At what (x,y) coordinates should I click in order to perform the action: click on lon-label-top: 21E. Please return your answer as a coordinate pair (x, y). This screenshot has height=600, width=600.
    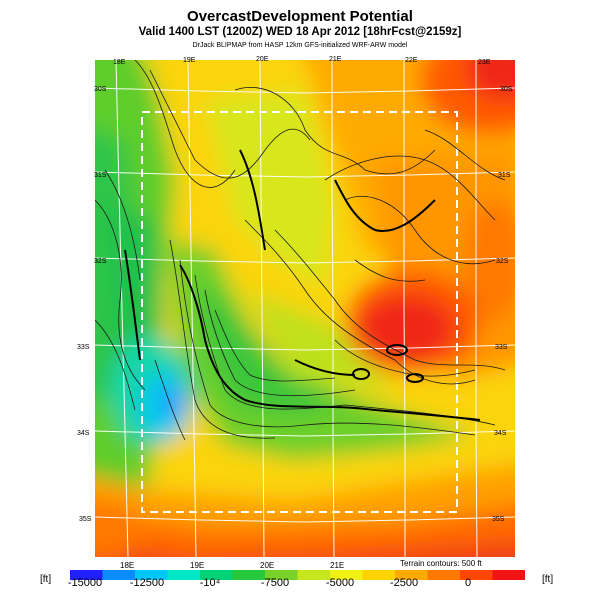
    Looking at the image, I should click on (335, 59).